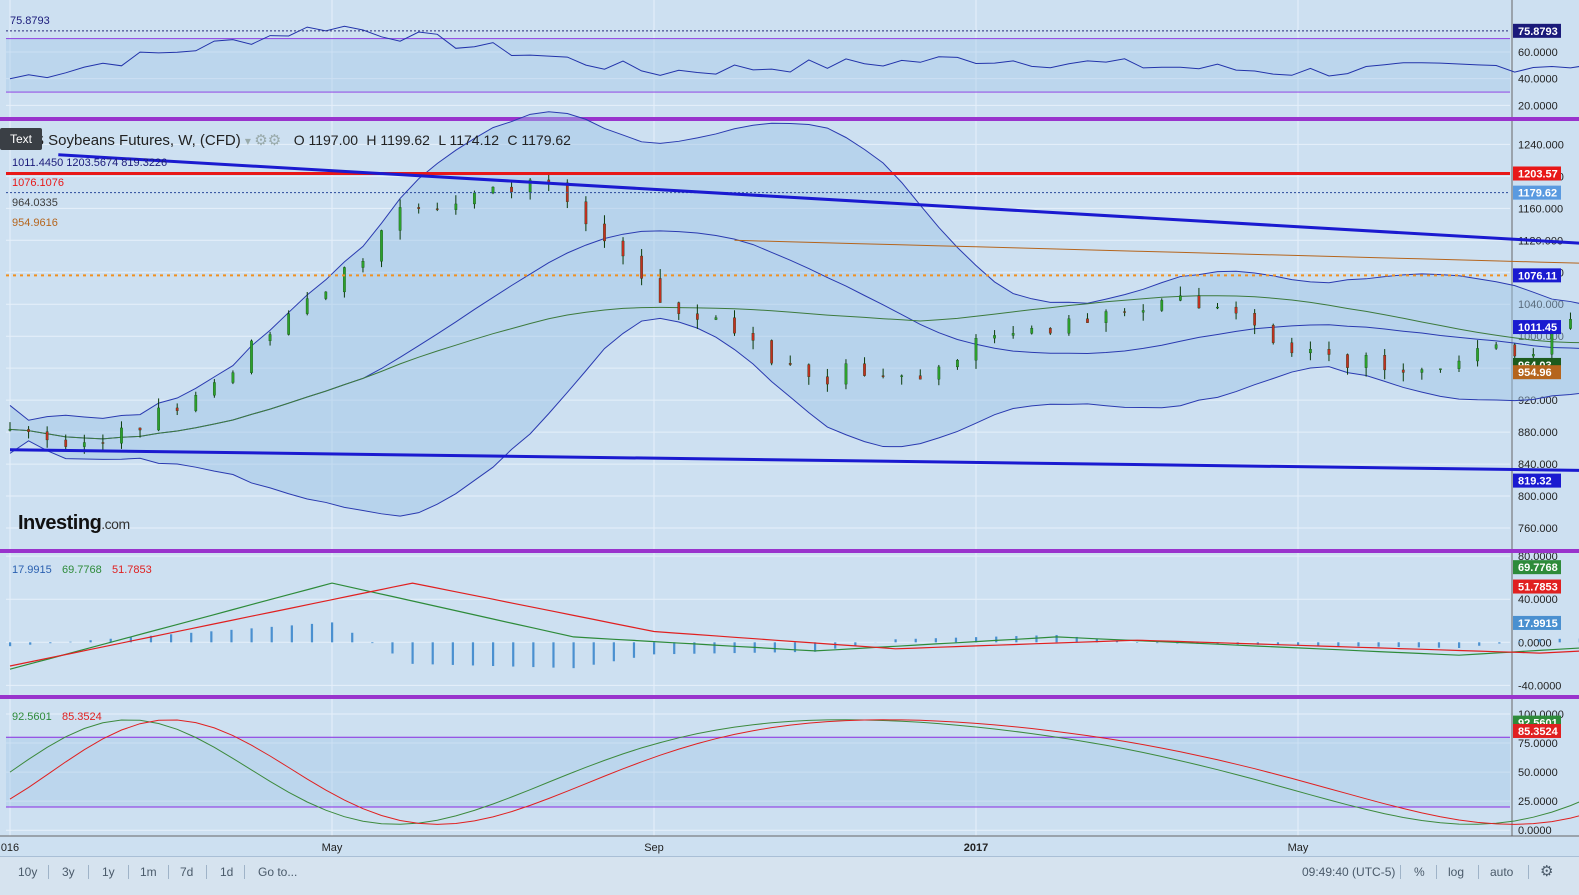 The image size is (1579, 895). I want to click on y-tick-label: 75.0000, so click(1538, 744).